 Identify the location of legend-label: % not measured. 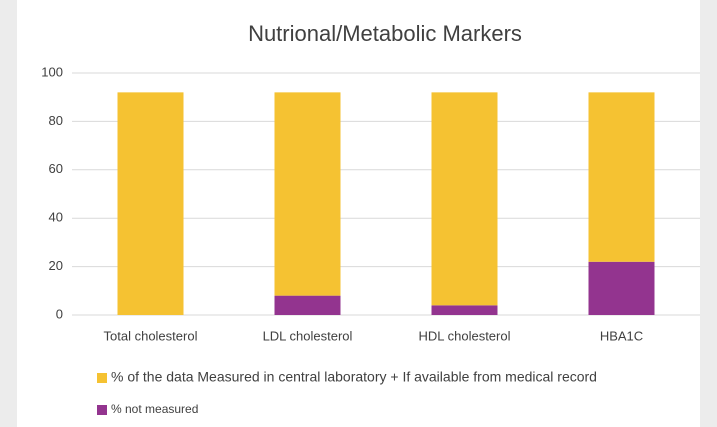
(154, 409).